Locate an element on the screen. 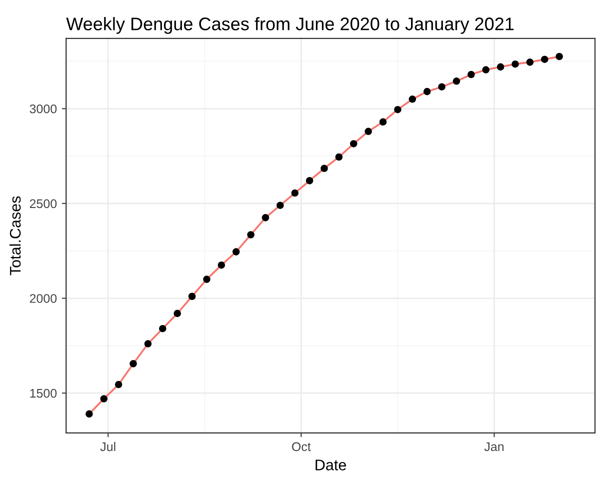  y-tick-label: 3000 is located at coordinates (43, 109).